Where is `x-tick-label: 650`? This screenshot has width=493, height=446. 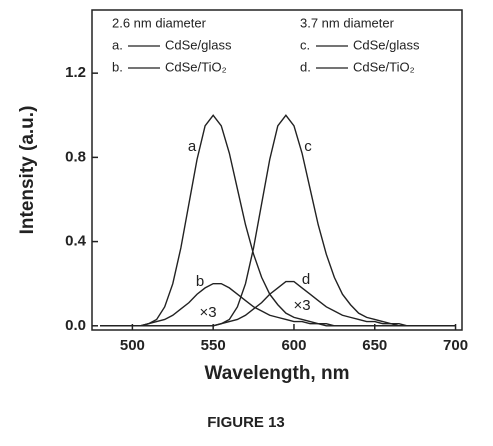 x-tick-label: 650 is located at coordinates (374, 345).